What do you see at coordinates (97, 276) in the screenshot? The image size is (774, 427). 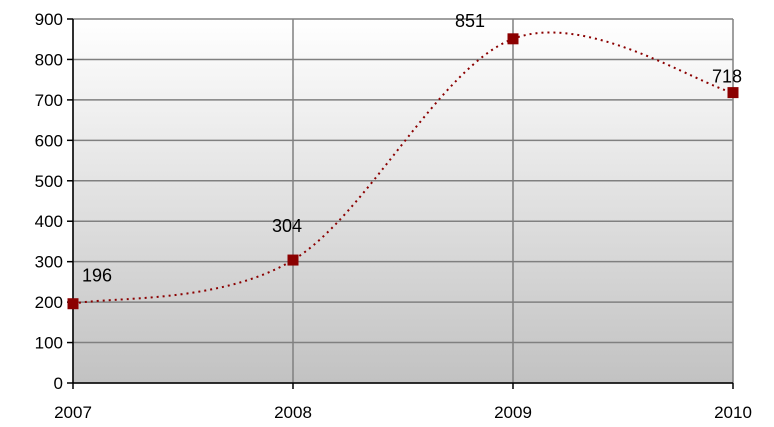 I see `data-label: 196` at bounding box center [97, 276].